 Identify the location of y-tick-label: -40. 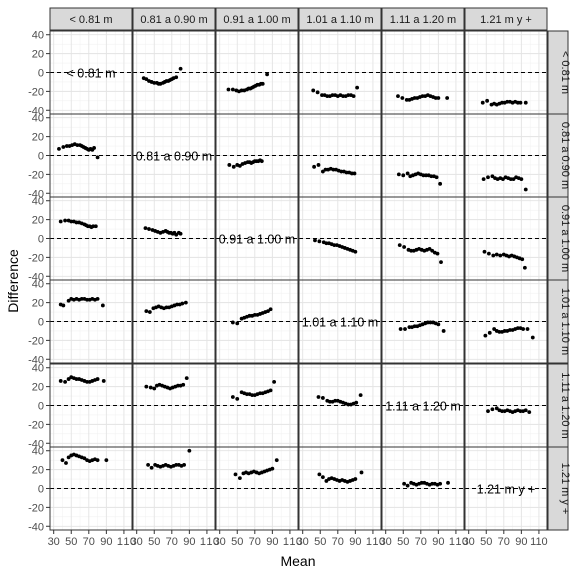
(36, 277).